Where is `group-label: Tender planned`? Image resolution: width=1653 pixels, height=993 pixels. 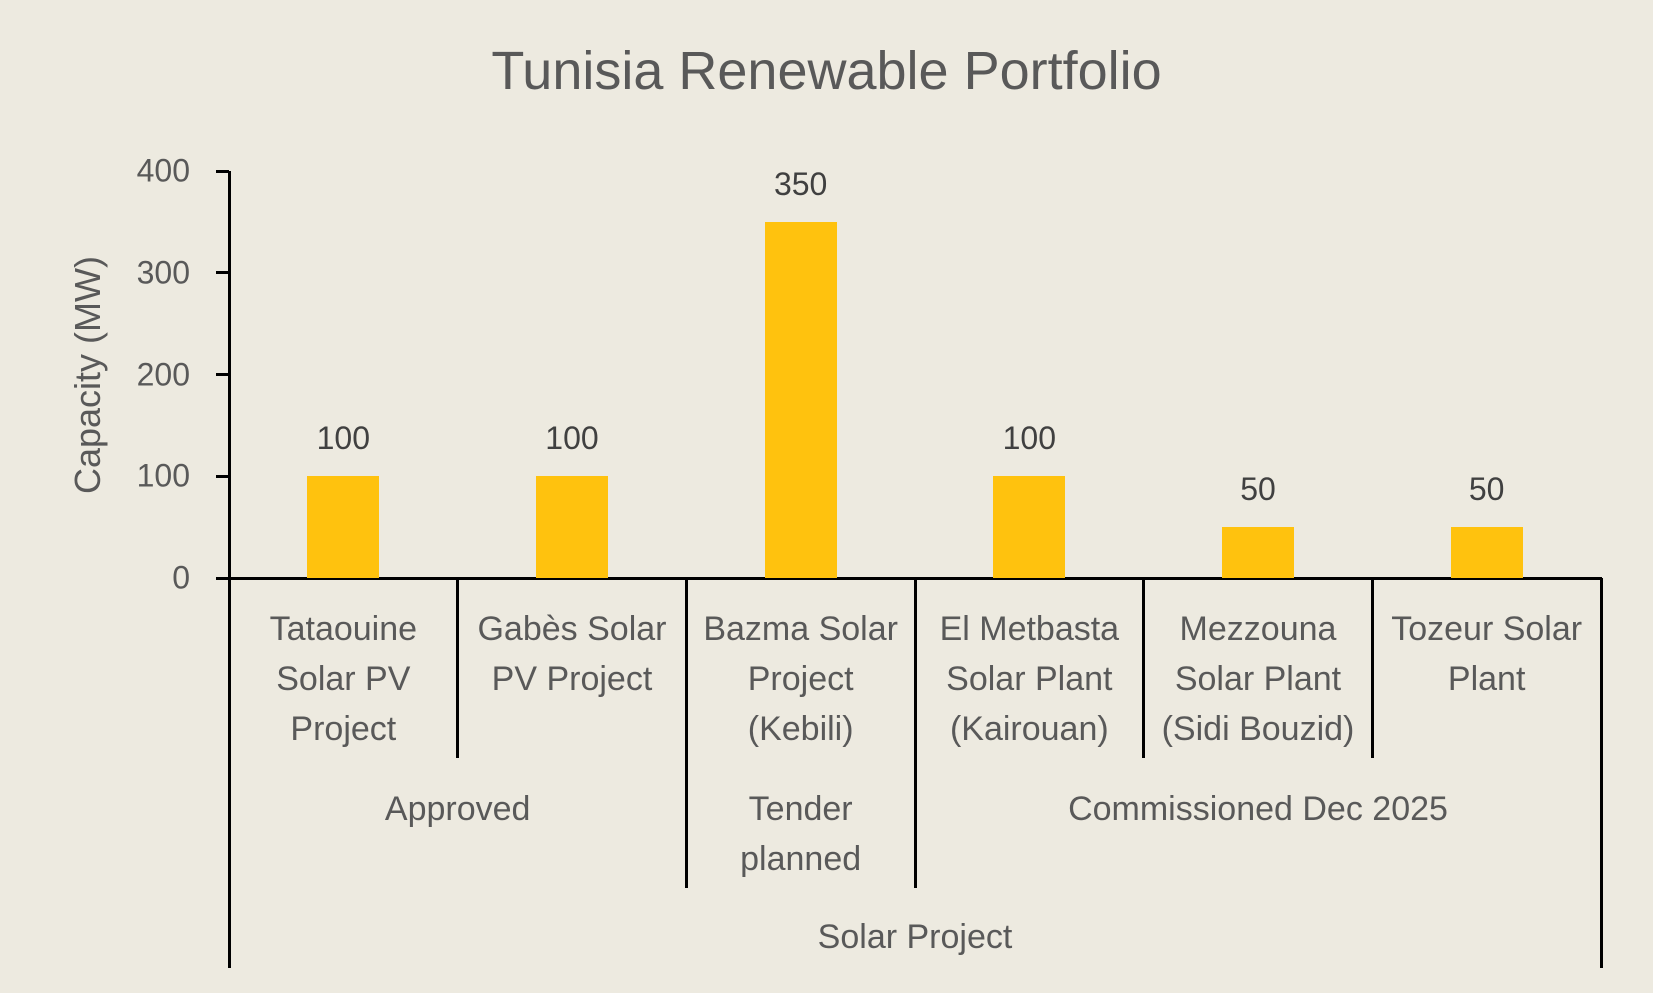 group-label: Tender planned is located at coordinates (801, 834).